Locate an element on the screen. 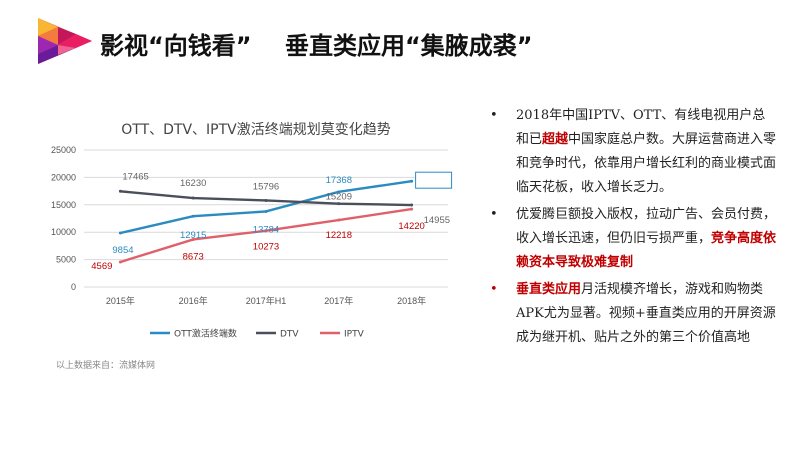  y-tick-label: 0 is located at coordinates (73, 287).